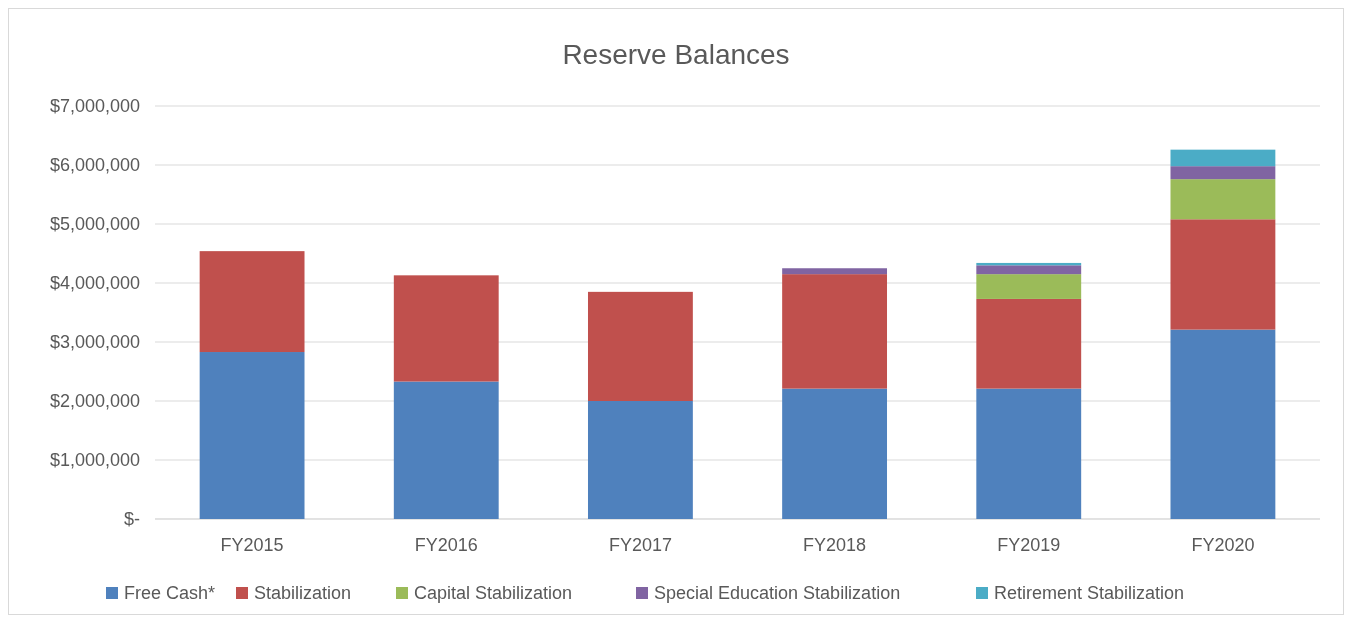 Image resolution: width=1352 pixels, height=623 pixels. I want to click on y-tick-label: $2,000,000, so click(94, 401).